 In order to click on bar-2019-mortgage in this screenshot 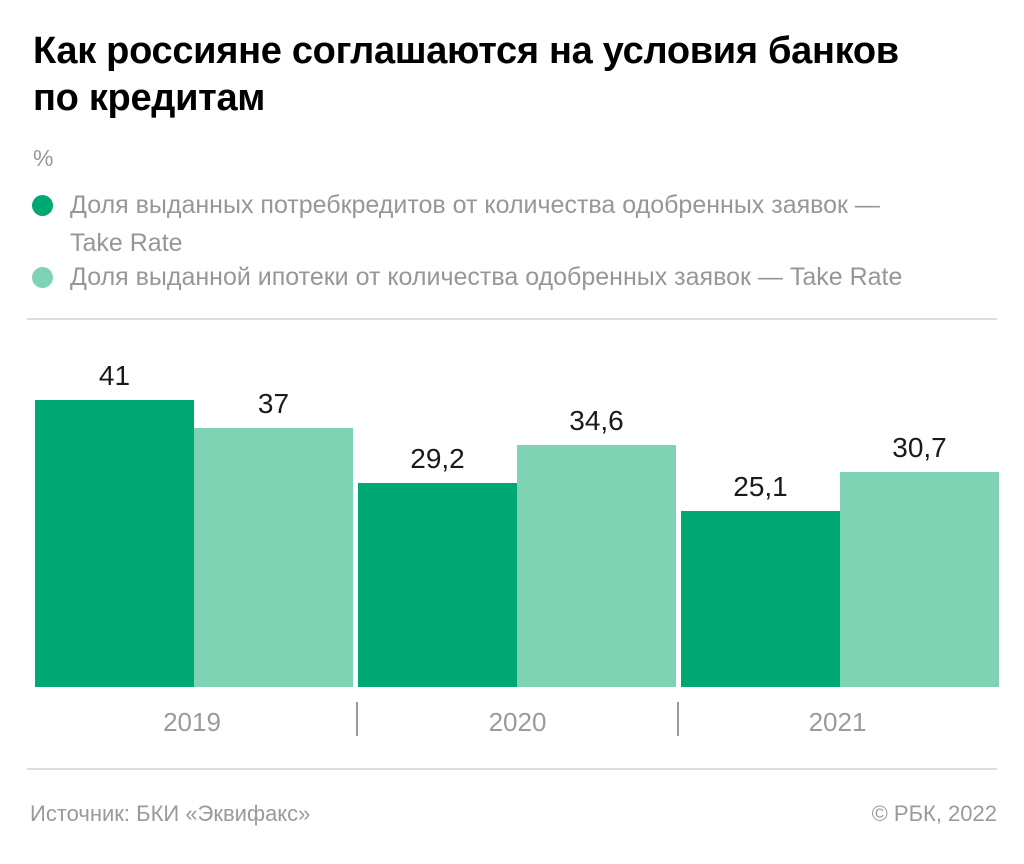, I will do `click(273, 557)`.